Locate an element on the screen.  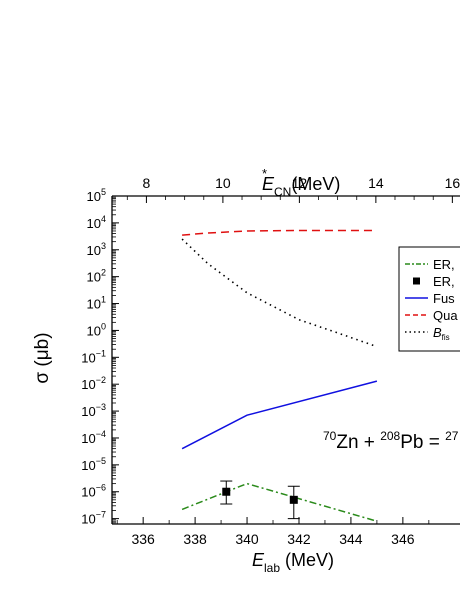
x-top-tick-label: 14 is located at coordinates (376, 183).